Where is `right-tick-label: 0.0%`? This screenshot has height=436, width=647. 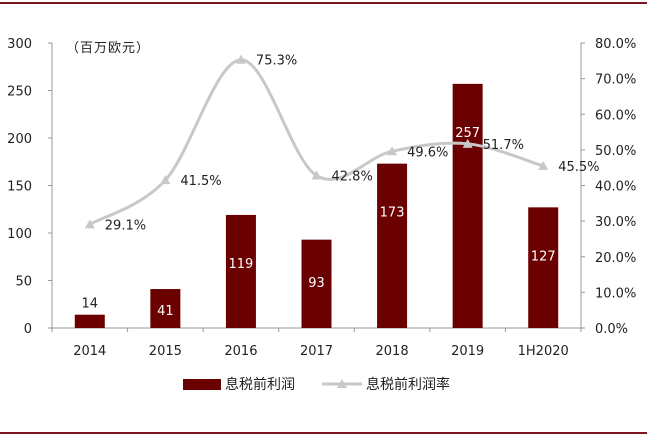
right-tick-label: 0.0% is located at coordinates (611, 329).